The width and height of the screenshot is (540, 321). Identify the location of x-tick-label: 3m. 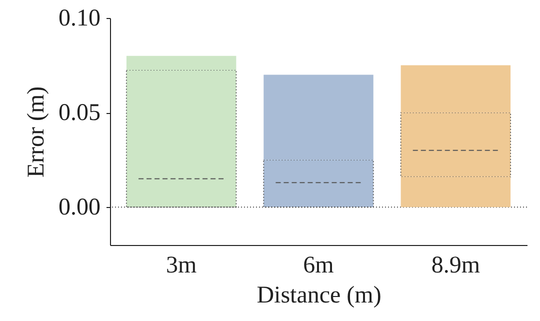
(181, 265).